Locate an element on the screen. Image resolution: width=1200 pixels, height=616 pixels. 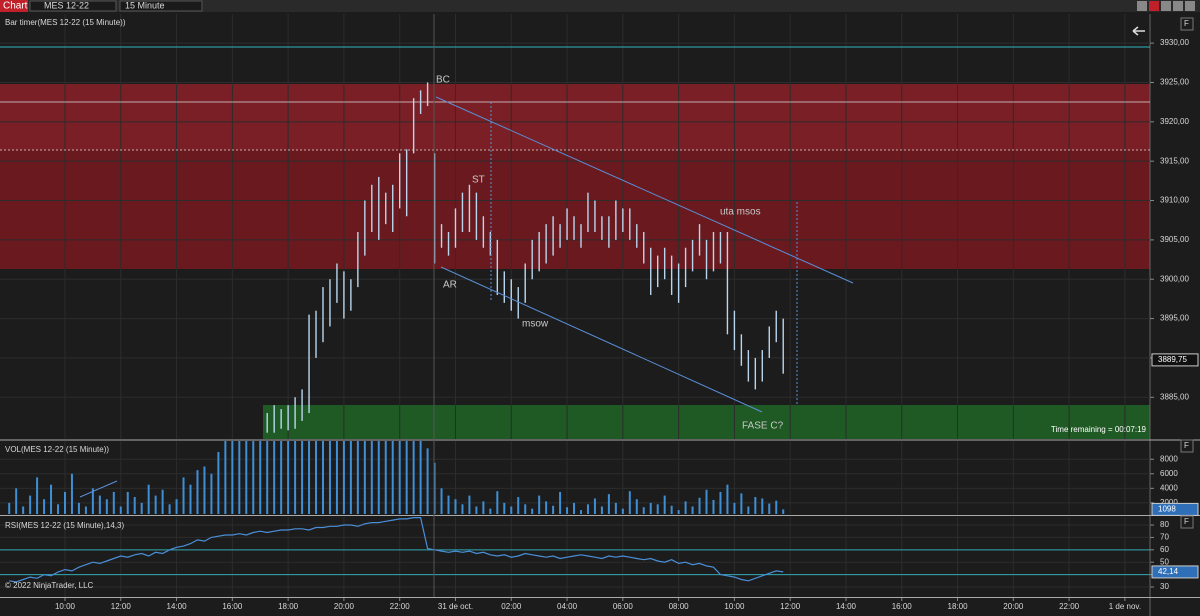
panel-title: VOL(MES 12-22 (15 Minute)) is located at coordinates (57, 449).